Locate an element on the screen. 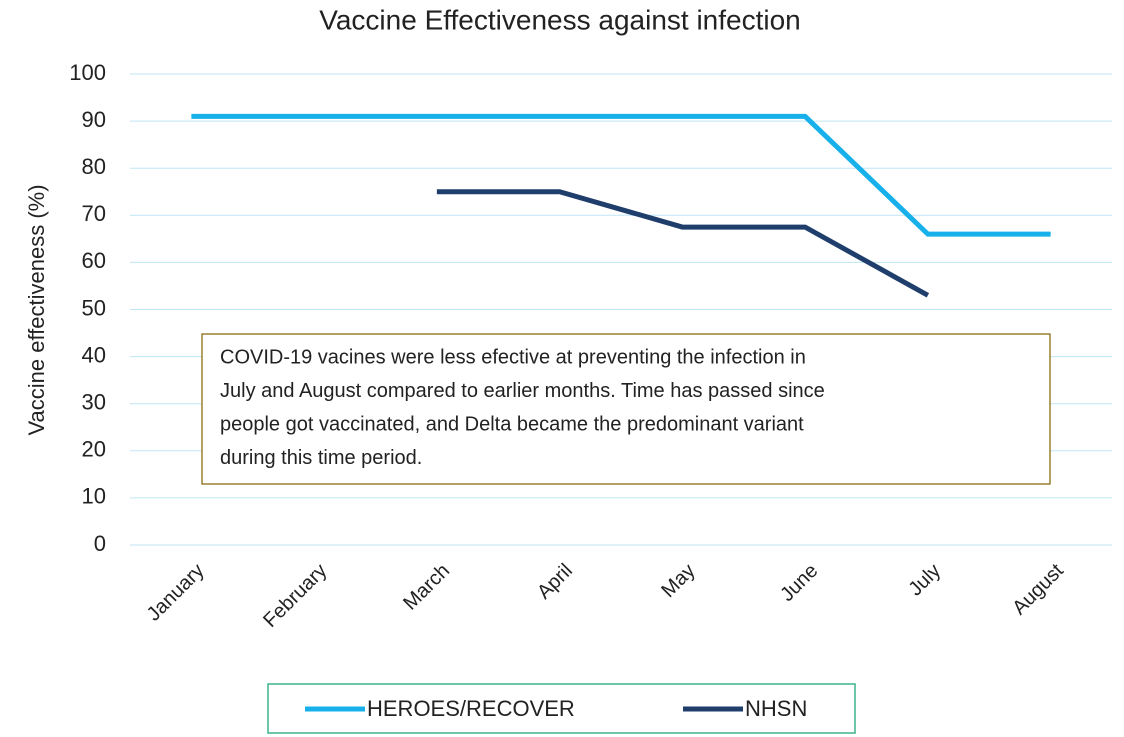  x-tick-label: April is located at coordinates (555, 582).